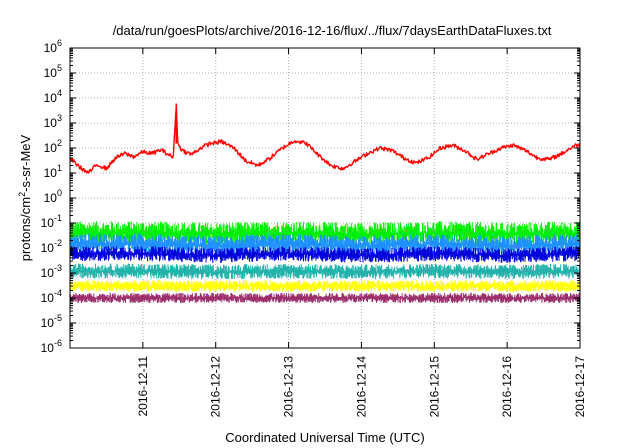 The image size is (640, 448). What do you see at coordinates (53, 96) in the screenshot?
I see `y-tick-label: 10⁴` at bounding box center [53, 96].